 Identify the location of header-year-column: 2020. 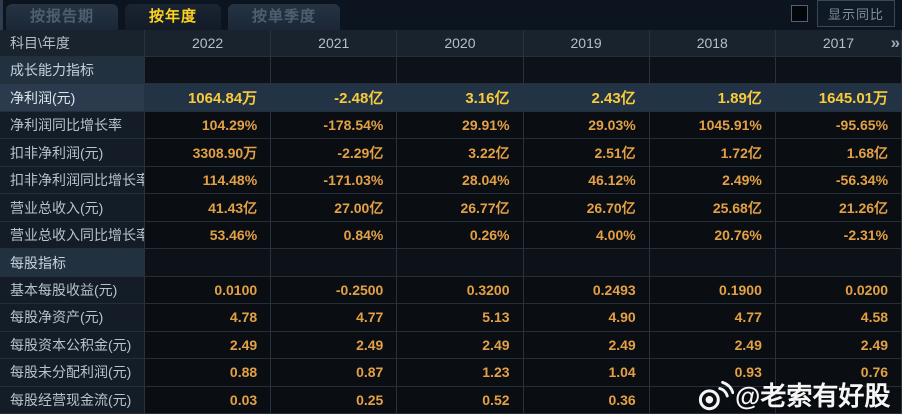
(460, 43).